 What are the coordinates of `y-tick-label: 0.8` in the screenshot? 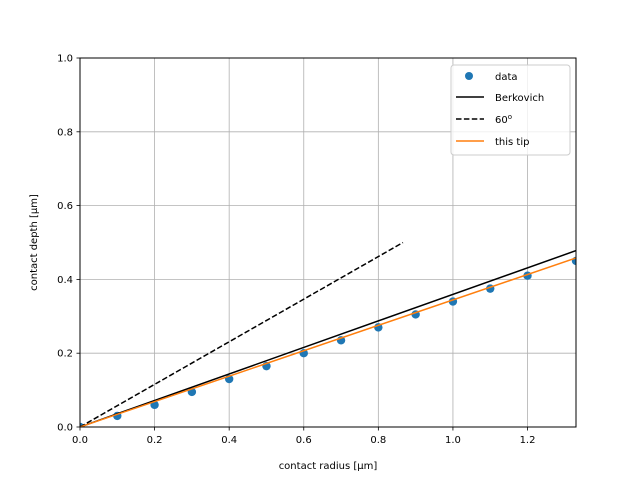 It's located at (65, 132).